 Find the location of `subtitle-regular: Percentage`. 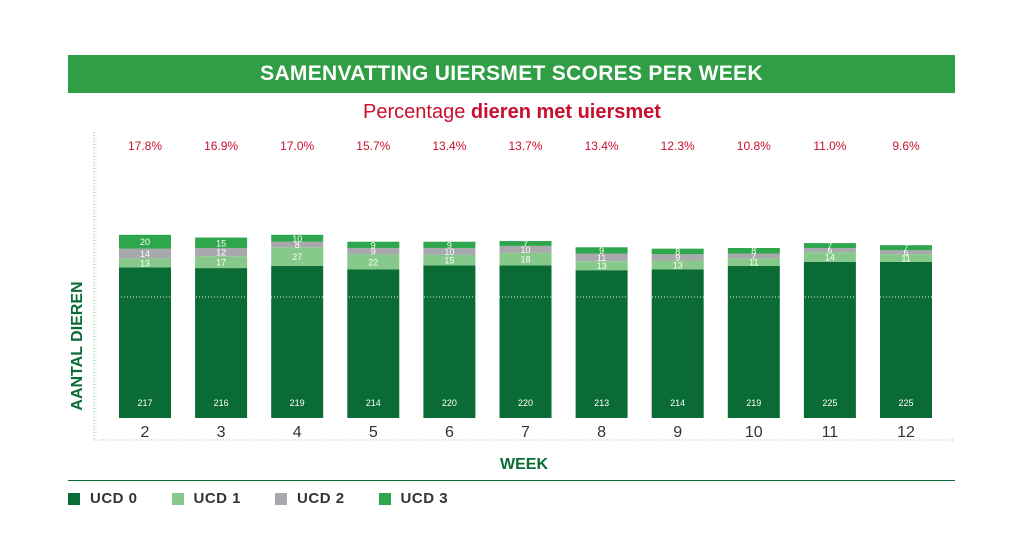

subtitle-regular: Percentage is located at coordinates (417, 112).